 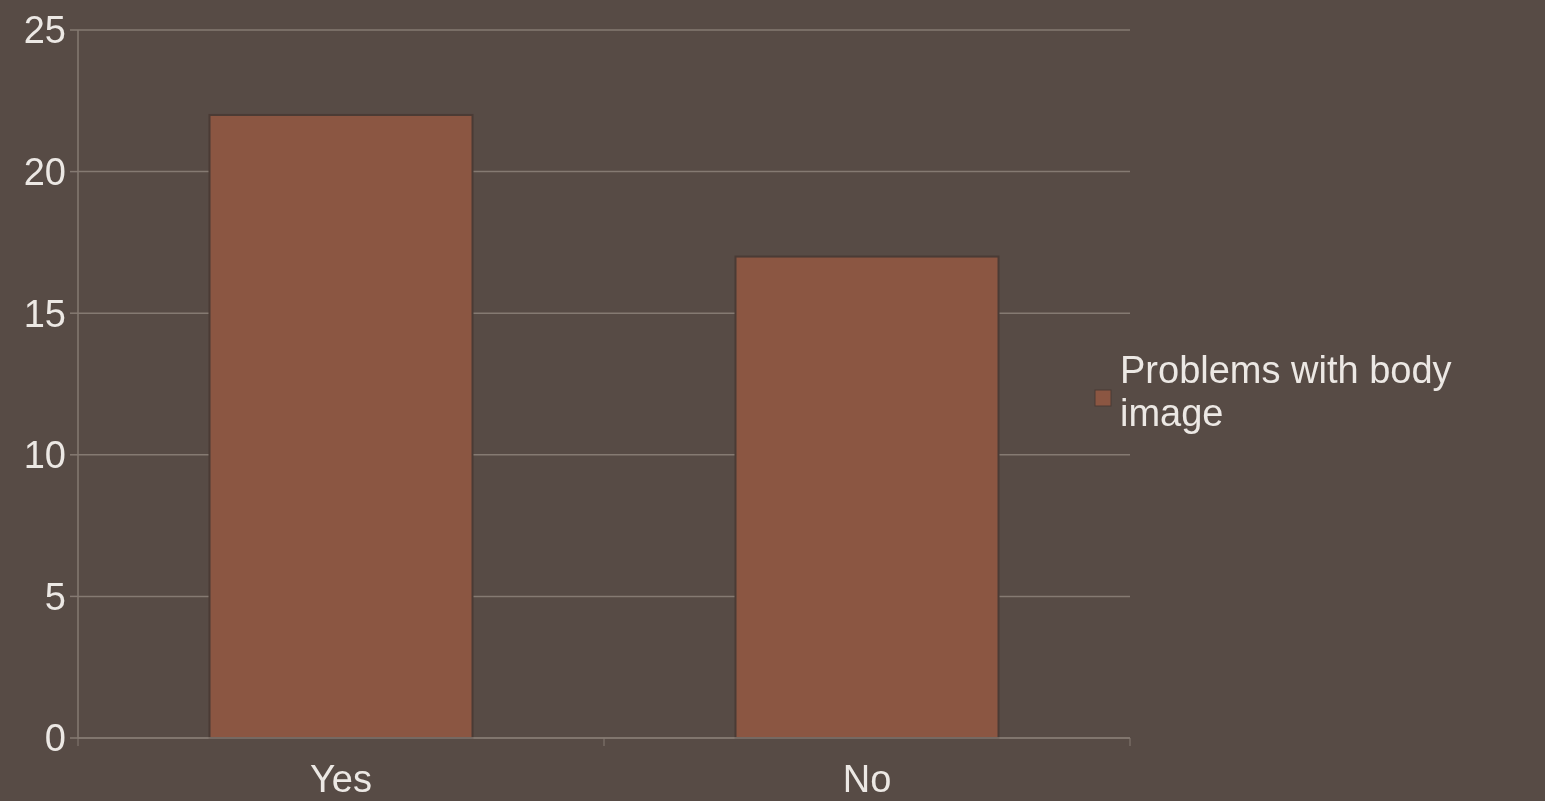 I want to click on y-tick-label: 10, so click(x=44, y=455).